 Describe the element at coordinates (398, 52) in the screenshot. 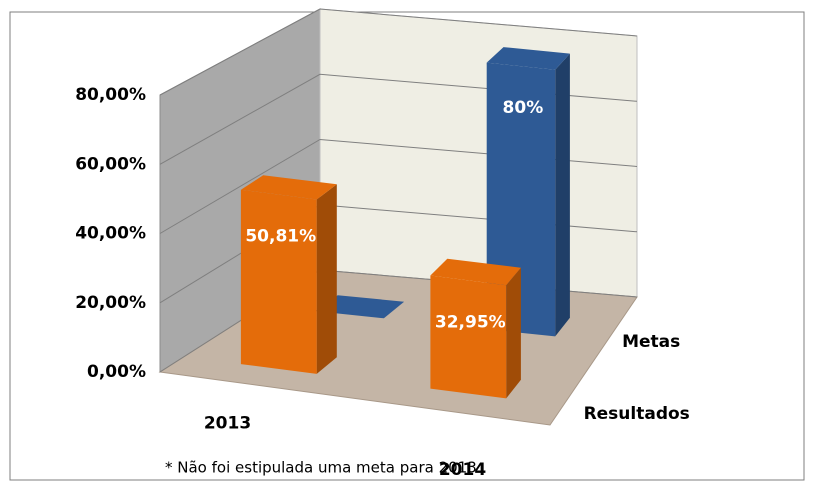

I see `grid-line` at that location.